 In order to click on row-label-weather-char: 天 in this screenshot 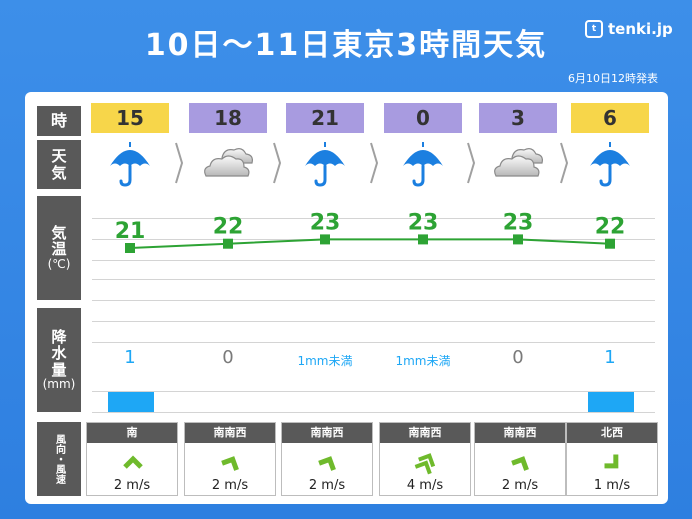, I will do `click(59, 156)`.